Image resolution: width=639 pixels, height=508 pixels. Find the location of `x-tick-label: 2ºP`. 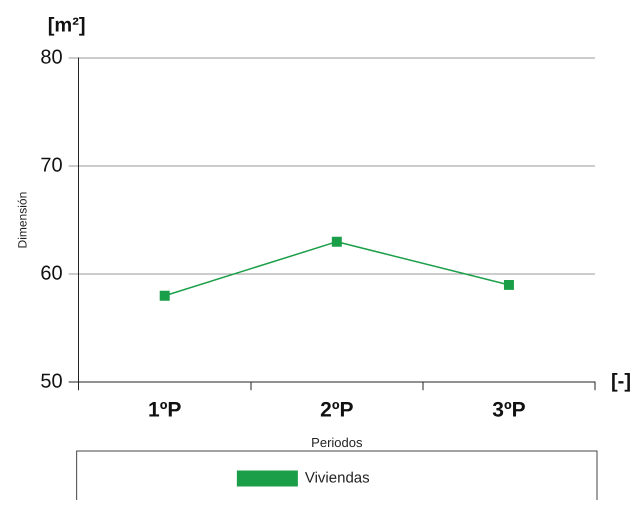

x-tick-label: 2ºP is located at coordinates (337, 410).